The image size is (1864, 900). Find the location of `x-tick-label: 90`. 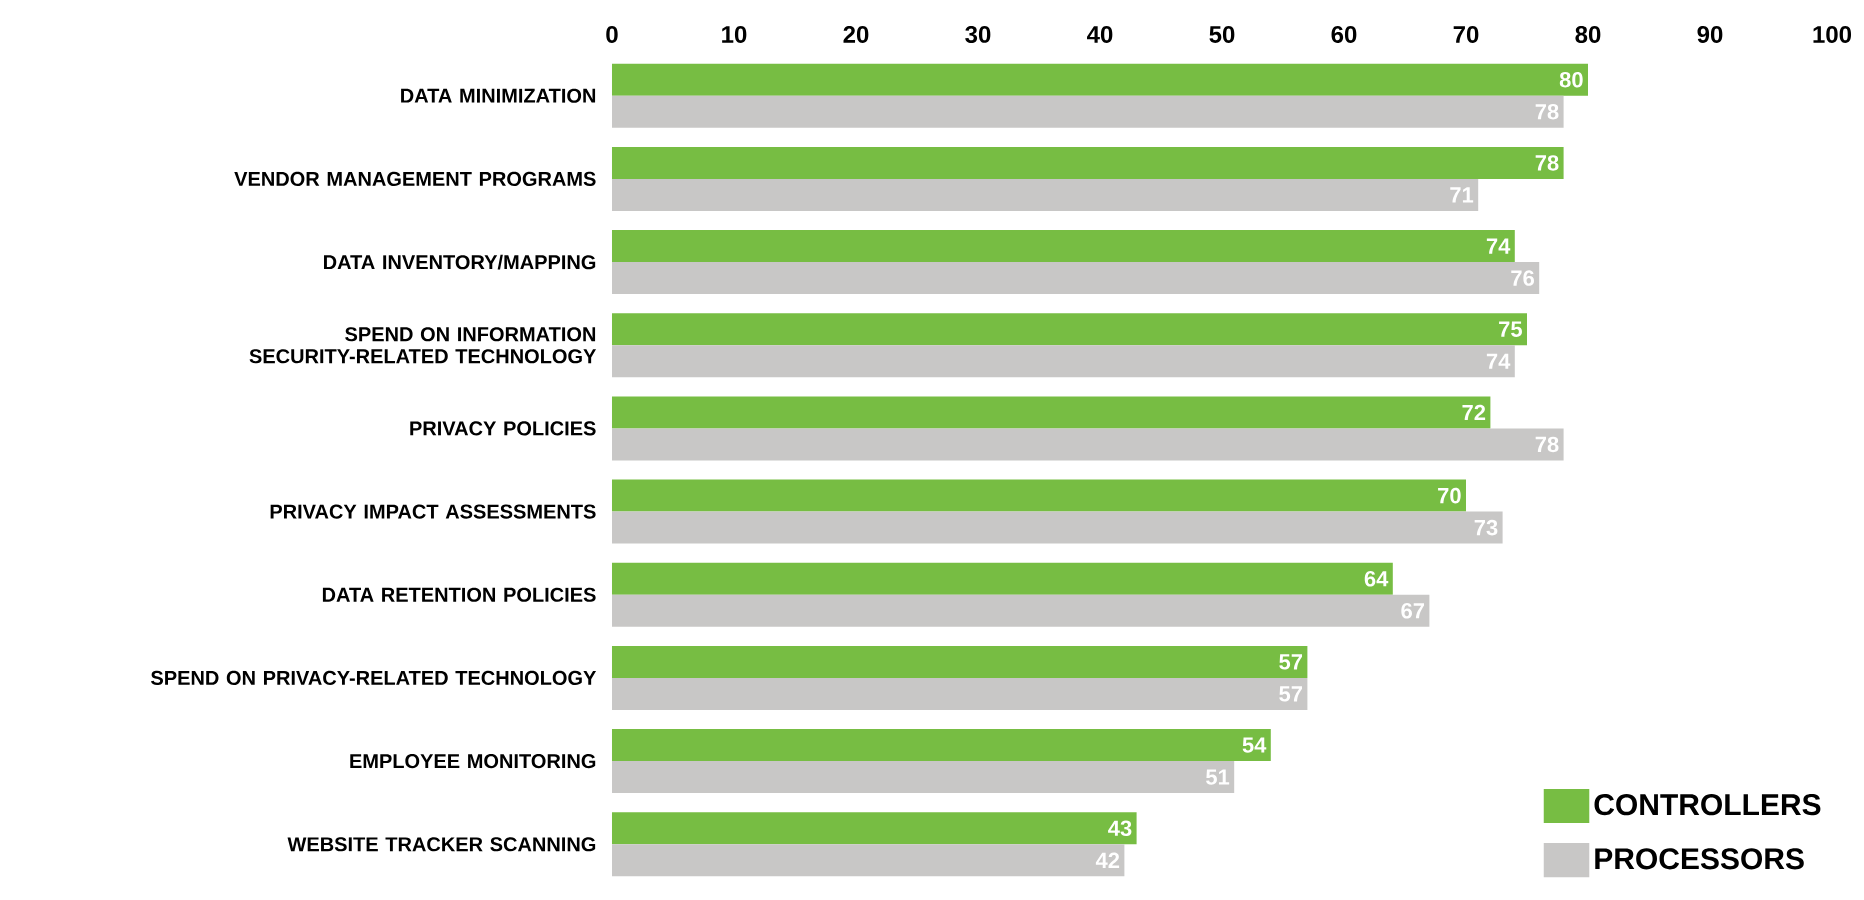

x-tick-label: 90 is located at coordinates (1710, 34).